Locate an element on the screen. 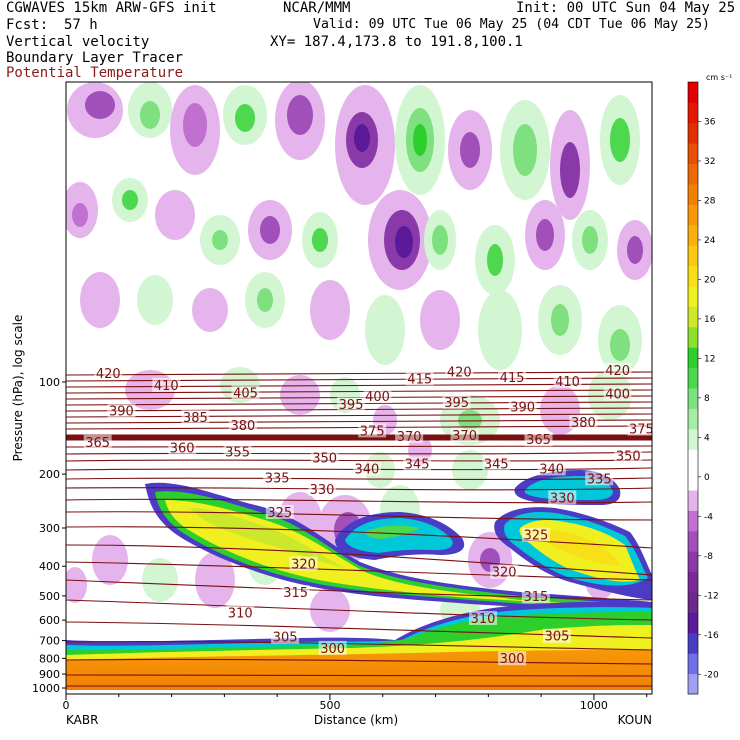  theta-label: 380 is located at coordinates (242, 426).